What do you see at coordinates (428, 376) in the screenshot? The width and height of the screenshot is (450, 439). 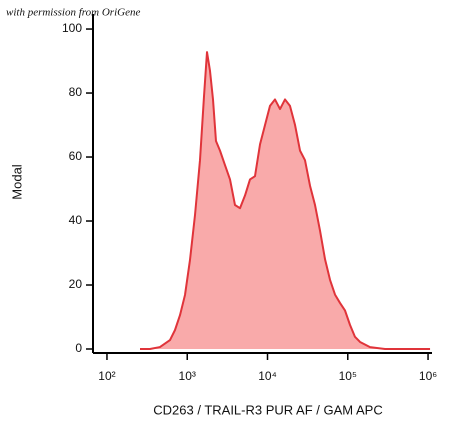 I see `x-tick-label: 10⁶` at bounding box center [428, 376].